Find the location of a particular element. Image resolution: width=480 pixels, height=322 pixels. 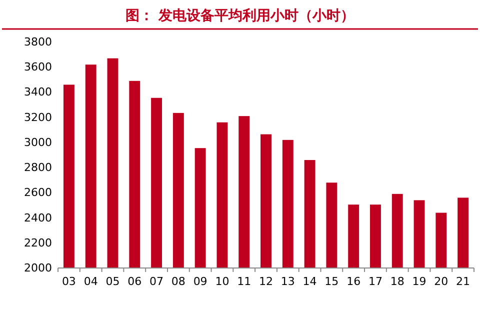

x-tick-label: 21 is located at coordinates (463, 281).